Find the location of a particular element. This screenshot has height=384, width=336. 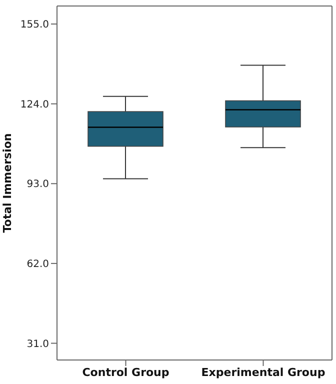

x-tick-label: Experimental Group is located at coordinates (263, 372).